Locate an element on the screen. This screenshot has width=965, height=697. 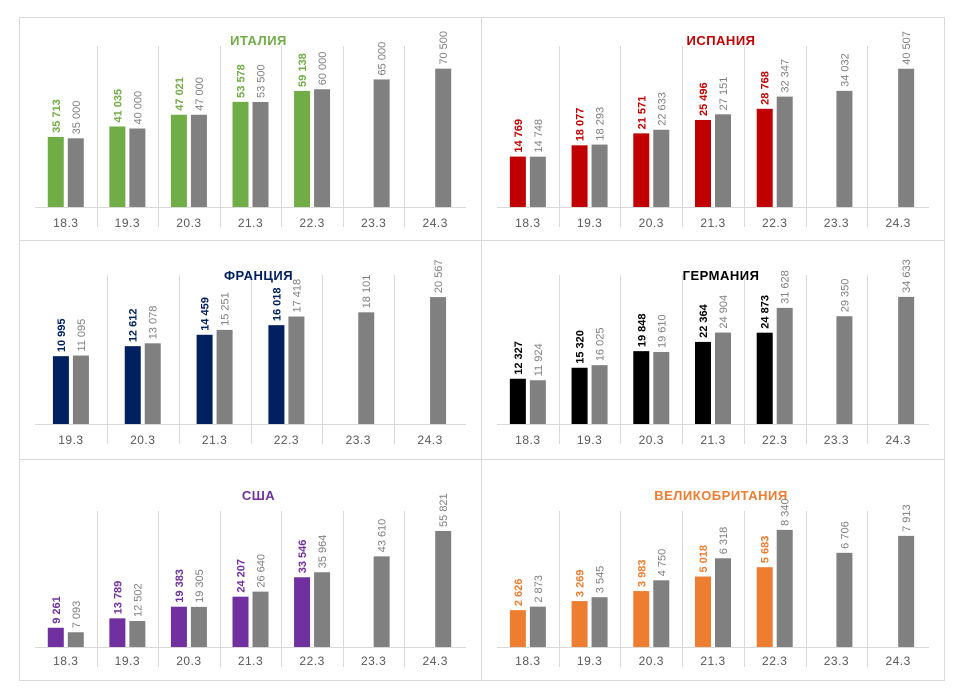
forecast-data-label: 6 706 is located at coordinates (845, 535).